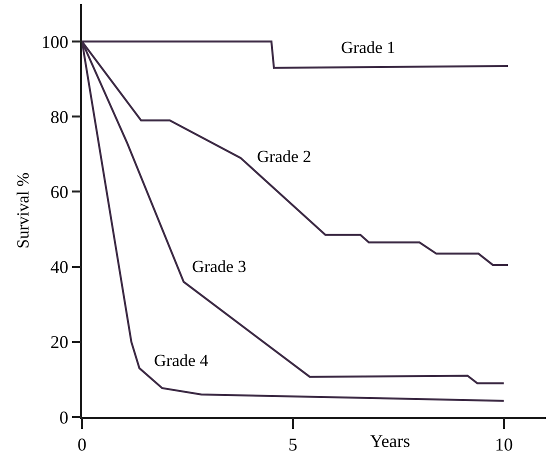 This screenshot has height=461, width=552. Describe the element at coordinates (219, 266) in the screenshot. I see `series-label: Grade 3` at that location.